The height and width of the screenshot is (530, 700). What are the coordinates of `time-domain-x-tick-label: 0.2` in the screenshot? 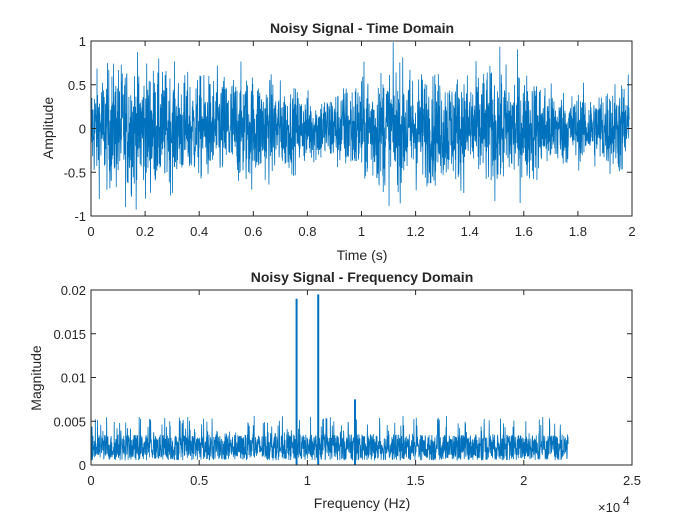 It's located at (145, 231).